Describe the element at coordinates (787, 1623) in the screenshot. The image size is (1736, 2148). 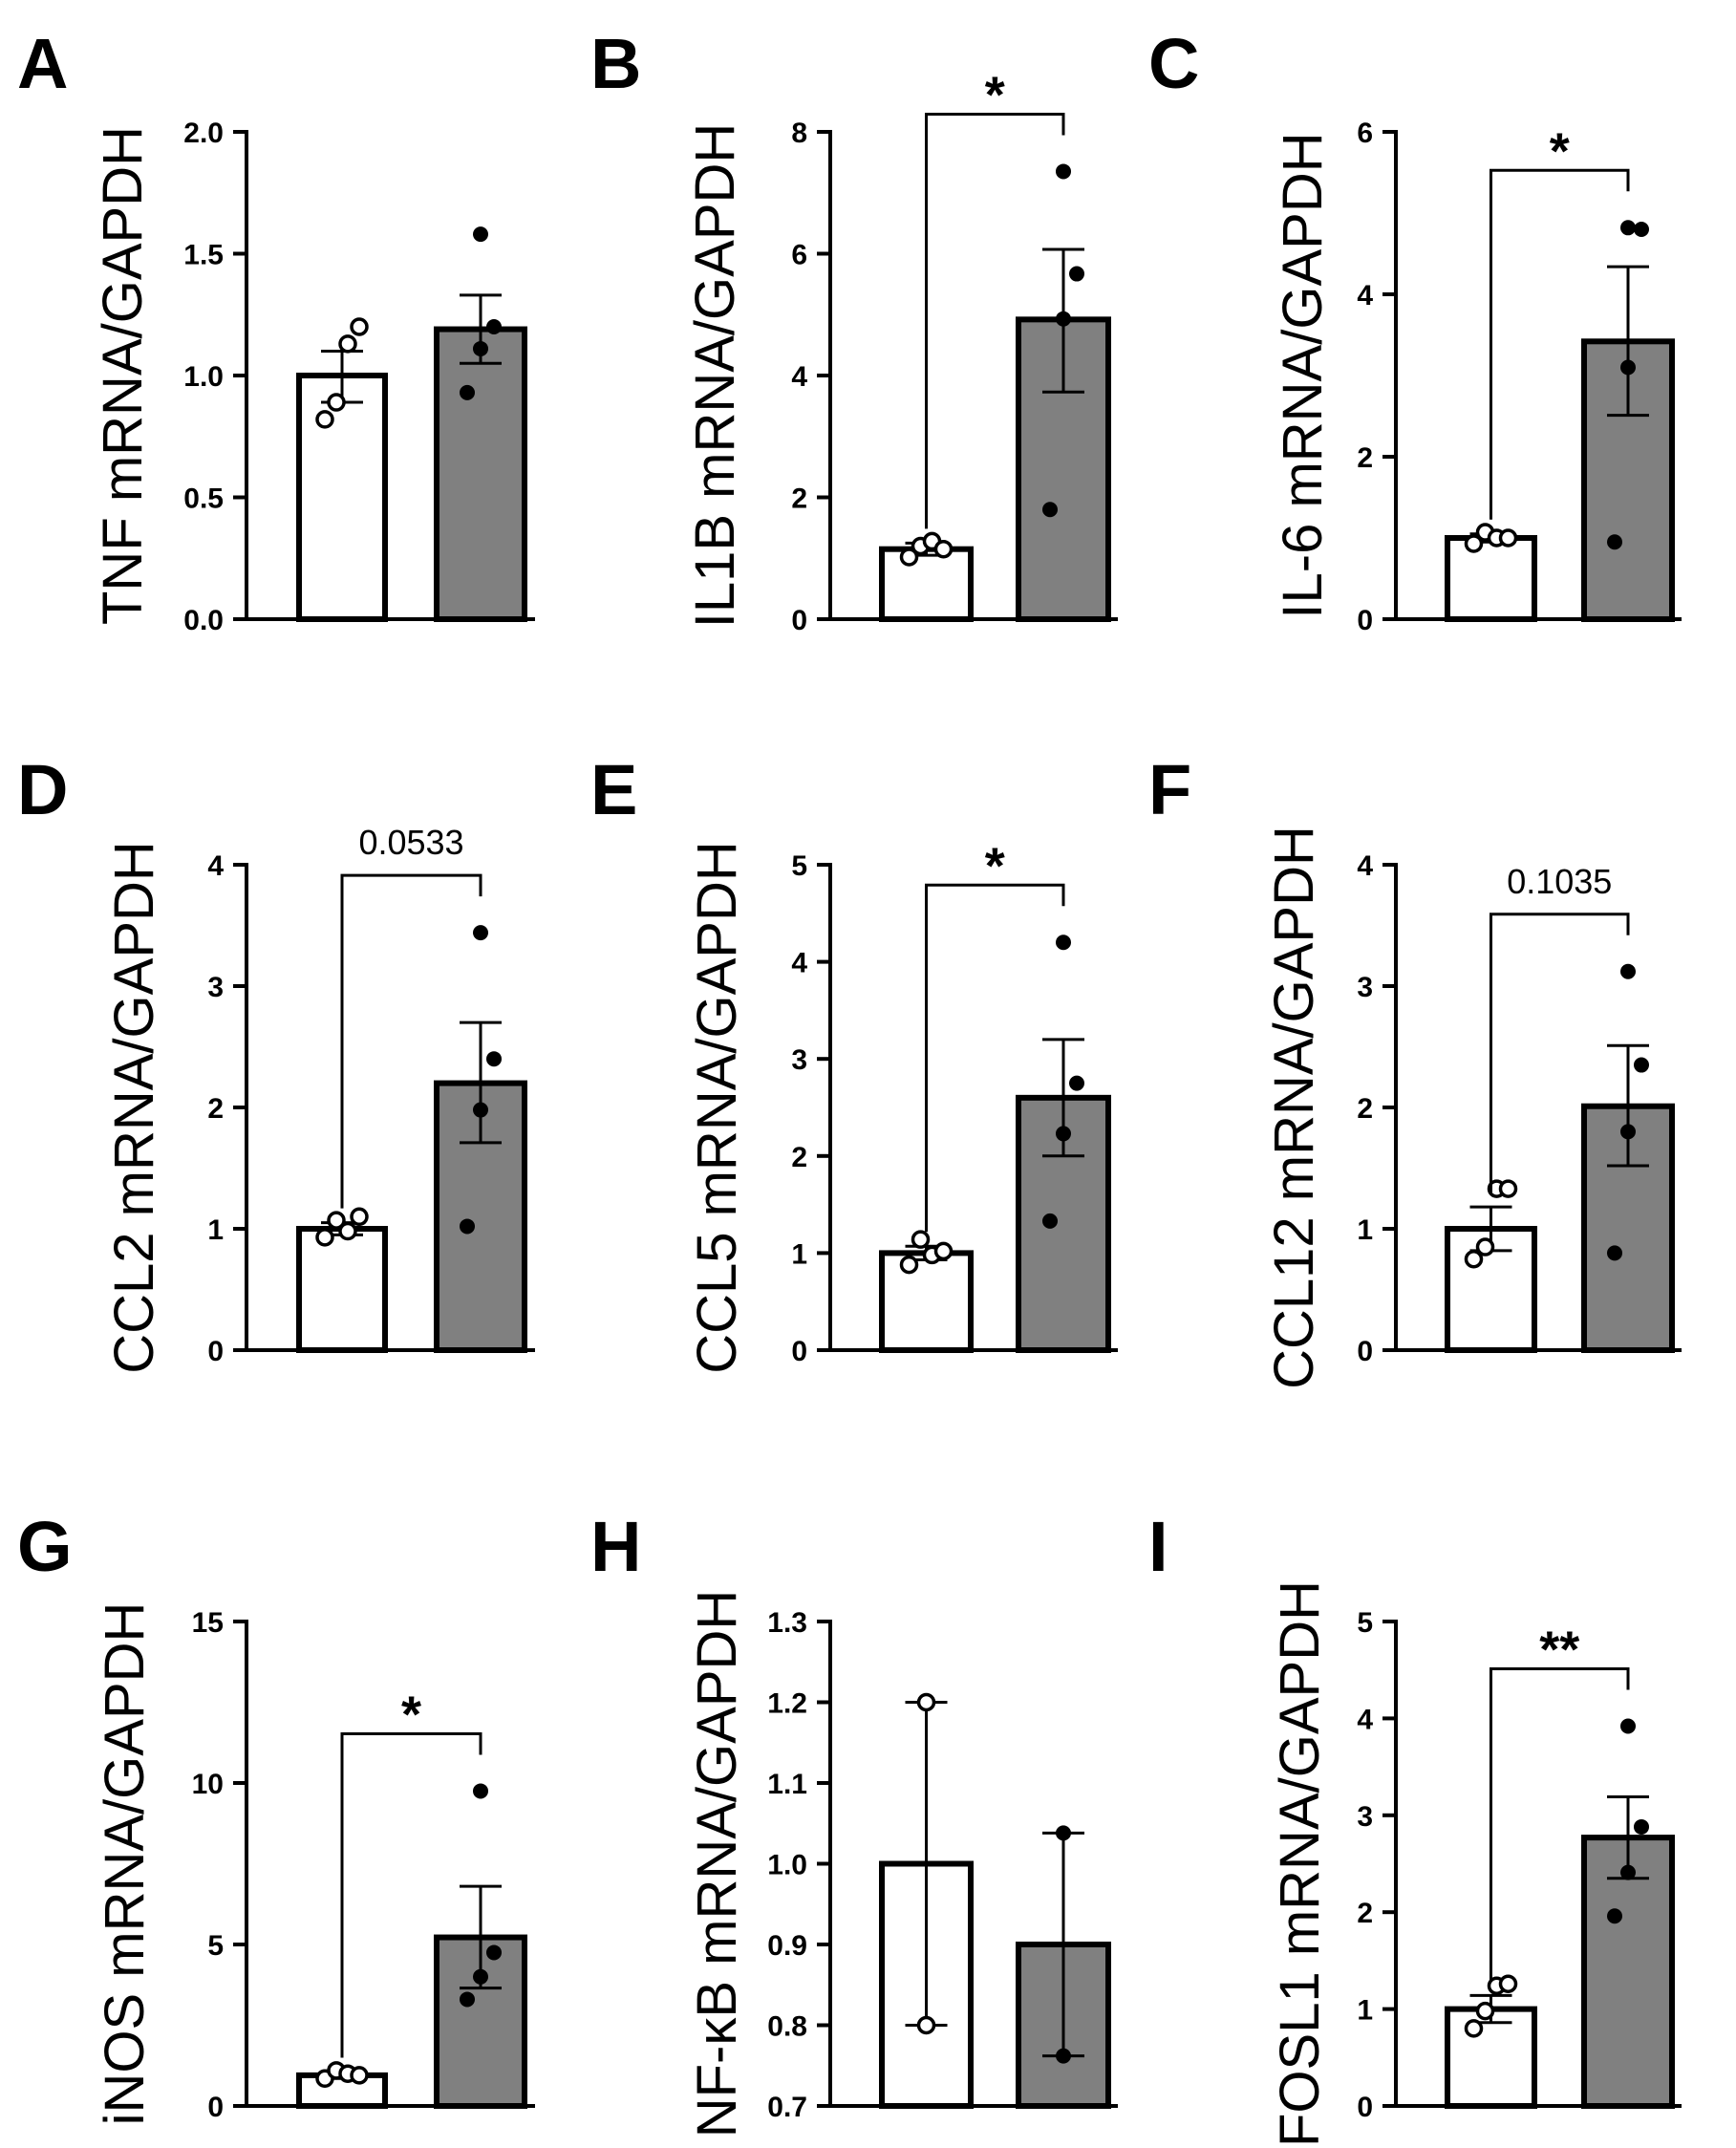
I see `y-tick-label: 1.3` at that location.